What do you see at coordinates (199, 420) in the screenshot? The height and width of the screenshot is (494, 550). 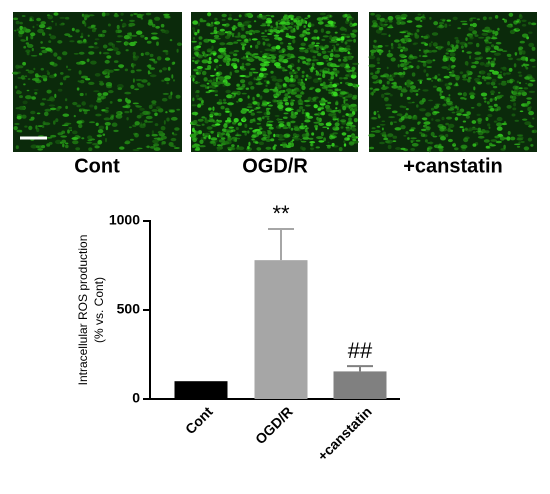 I see `x-tick-label: Cont` at bounding box center [199, 420].